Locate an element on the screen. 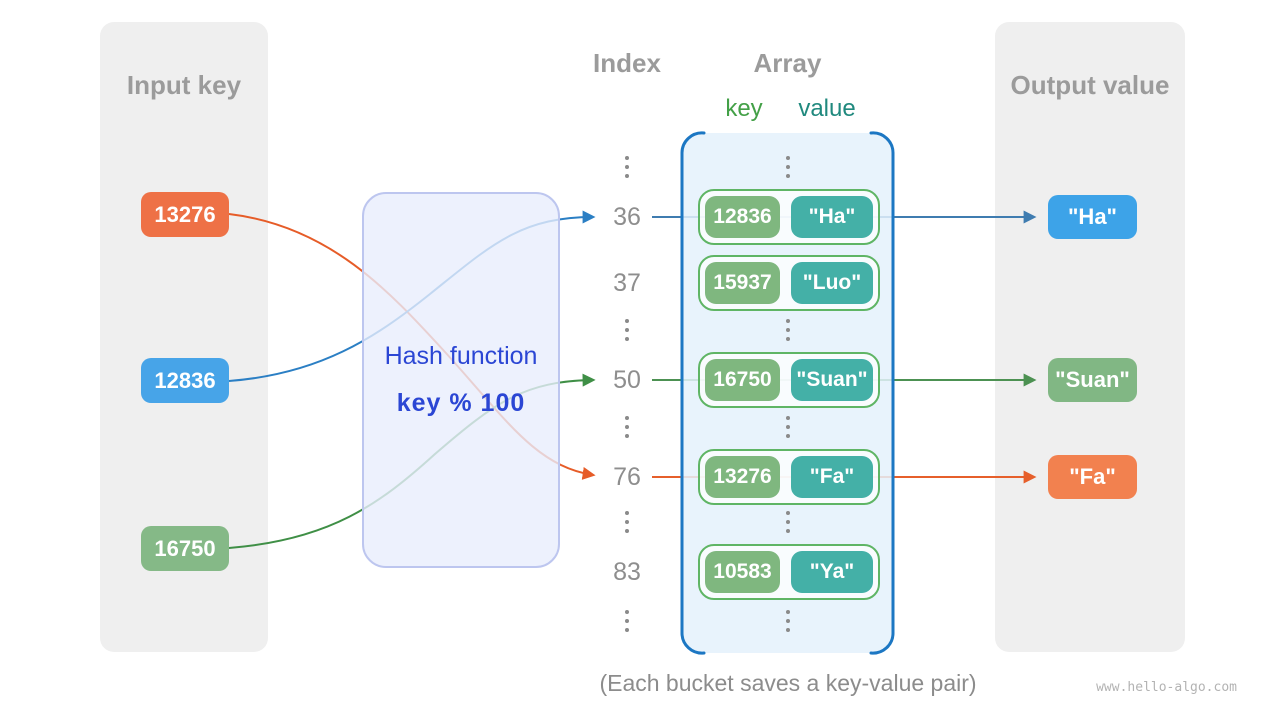 The image size is (1280, 720). bucket-value: "Ya" is located at coordinates (832, 572).